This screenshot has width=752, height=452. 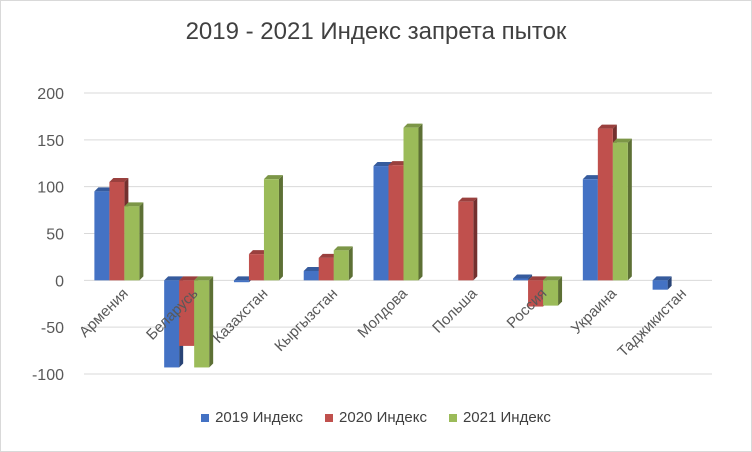 I want to click on y-tick-label: 150, so click(x=50, y=141).